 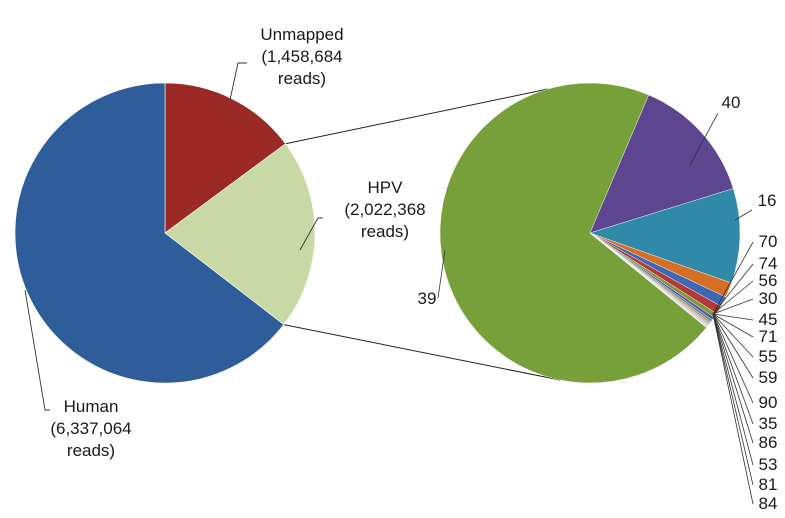 What do you see at coordinates (768, 503) in the screenshot?
I see `label-hpv-84: 84` at bounding box center [768, 503].